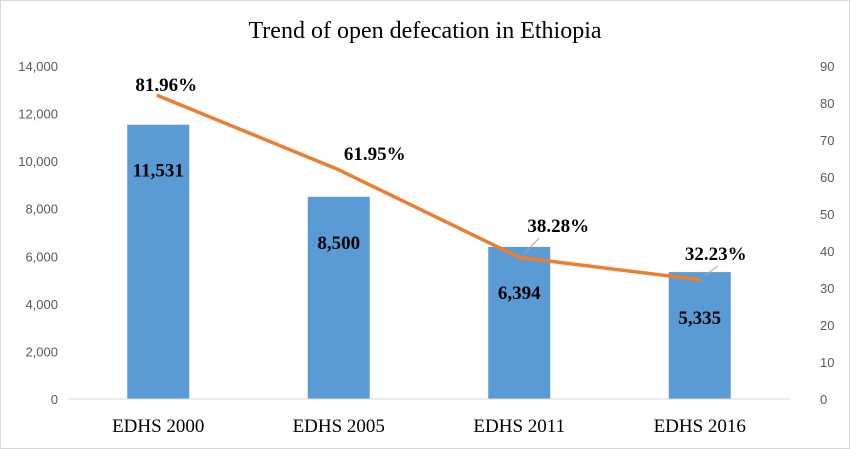  Describe the element at coordinates (158, 426) in the screenshot. I see `x-category-label: EDHS 2000` at that location.